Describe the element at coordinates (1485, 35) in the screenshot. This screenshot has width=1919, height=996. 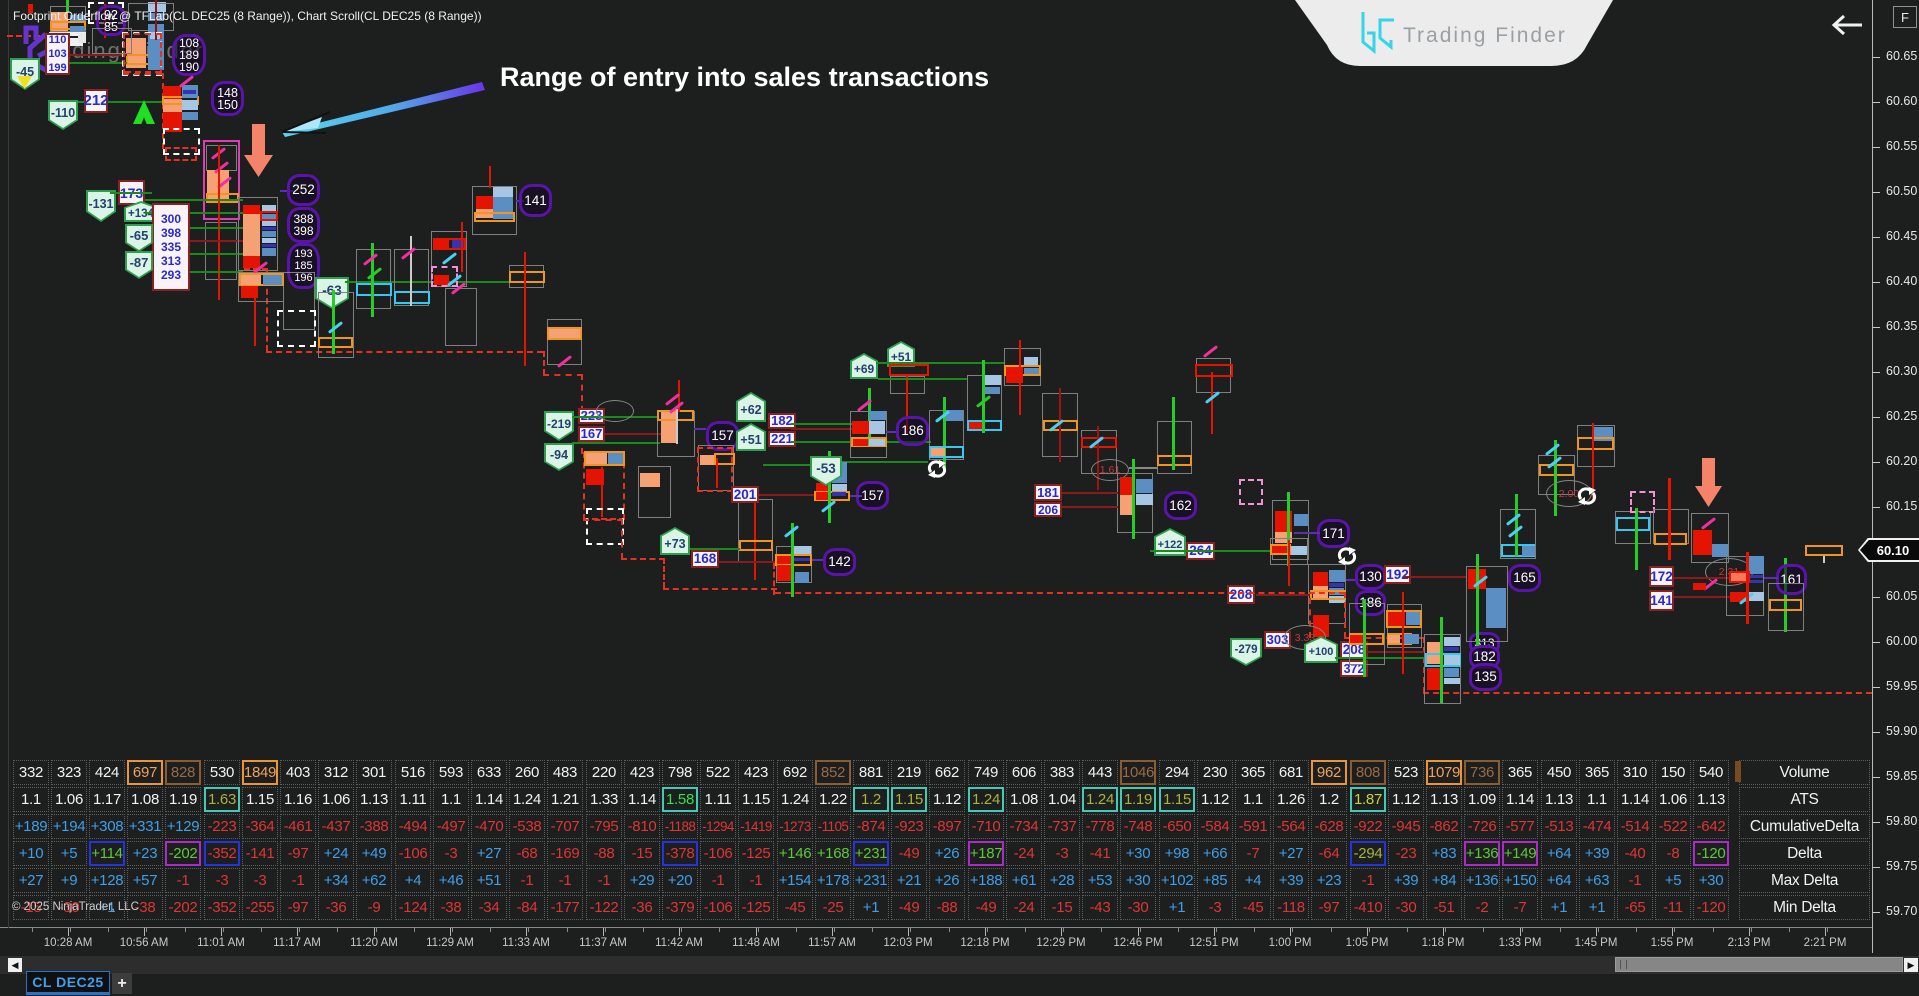
I see `svg-text: Trading Finder` at that location.